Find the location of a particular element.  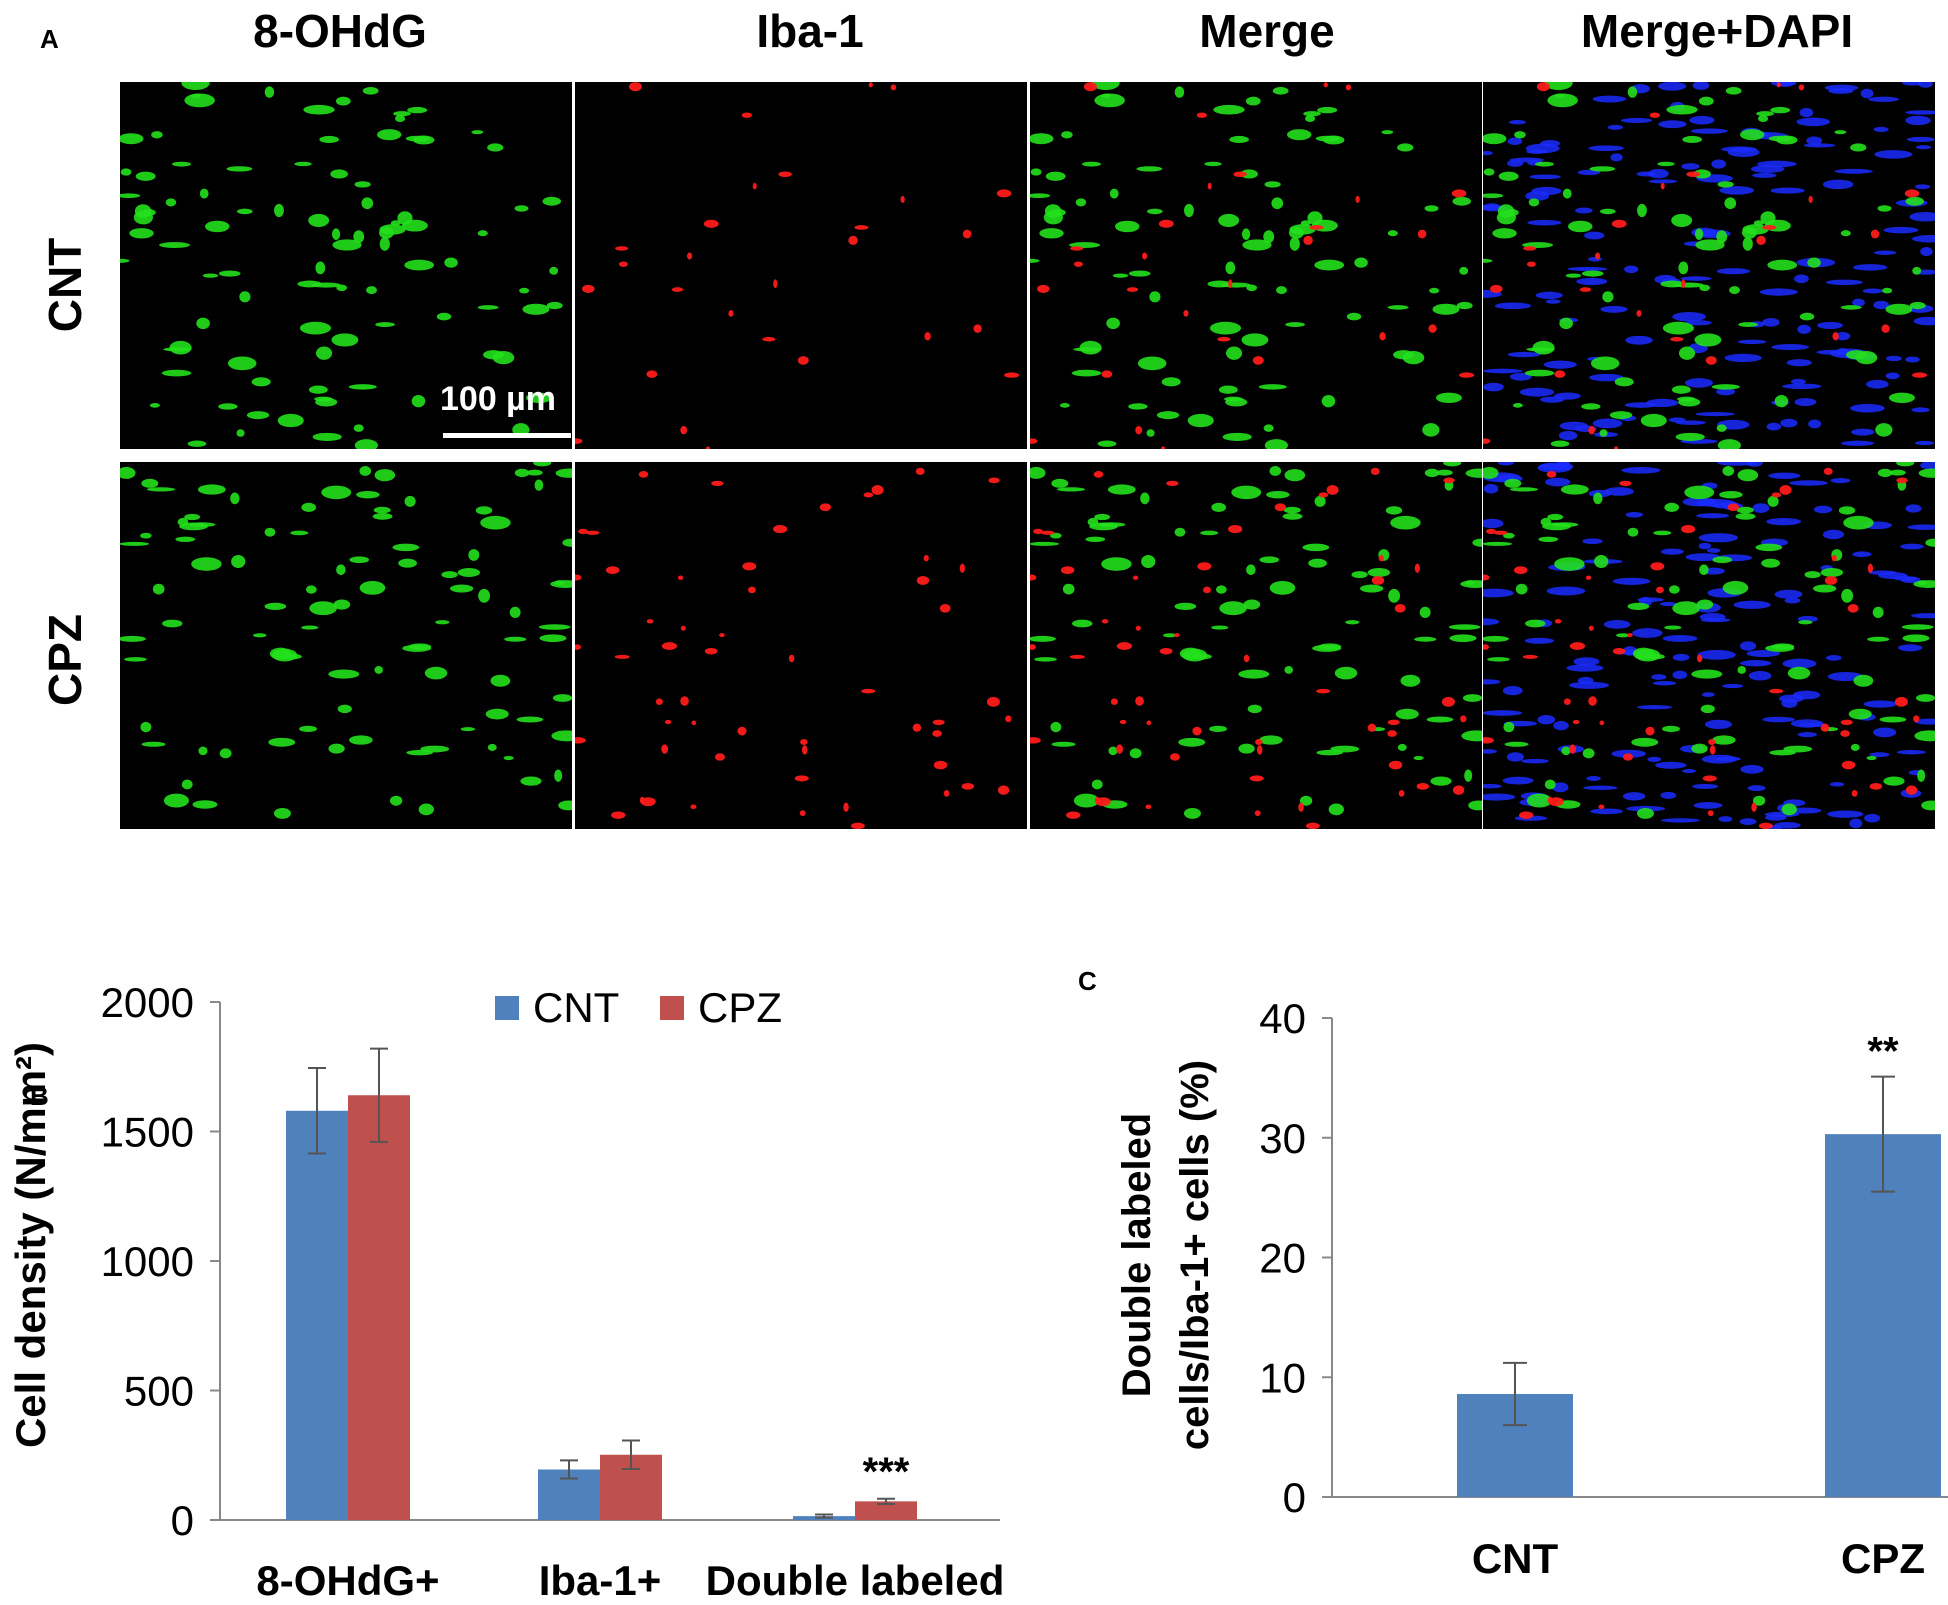

chart-b-legend-swatch-cnt is located at coordinates (507, 1008).